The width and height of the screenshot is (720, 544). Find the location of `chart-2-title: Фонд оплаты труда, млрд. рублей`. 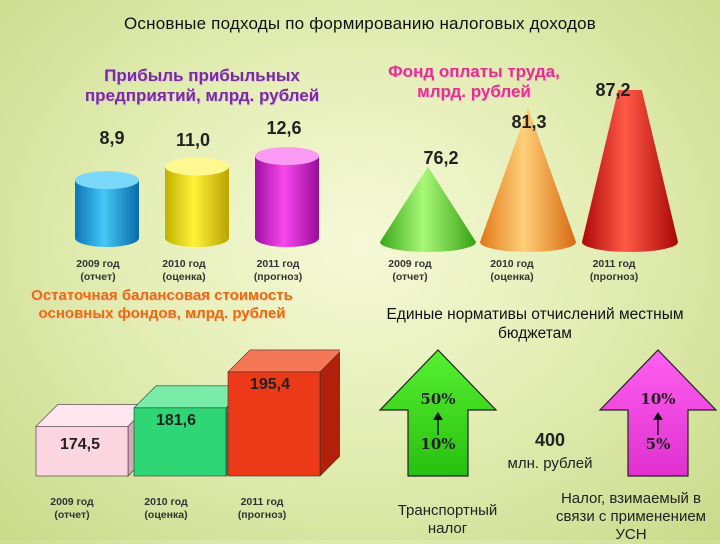

chart-2-title: Фонд оплаты труда, млрд. рублей is located at coordinates (474, 81).